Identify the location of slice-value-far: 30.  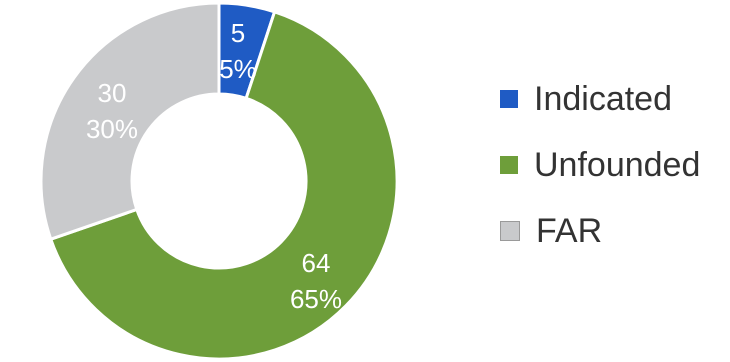
(112, 93).